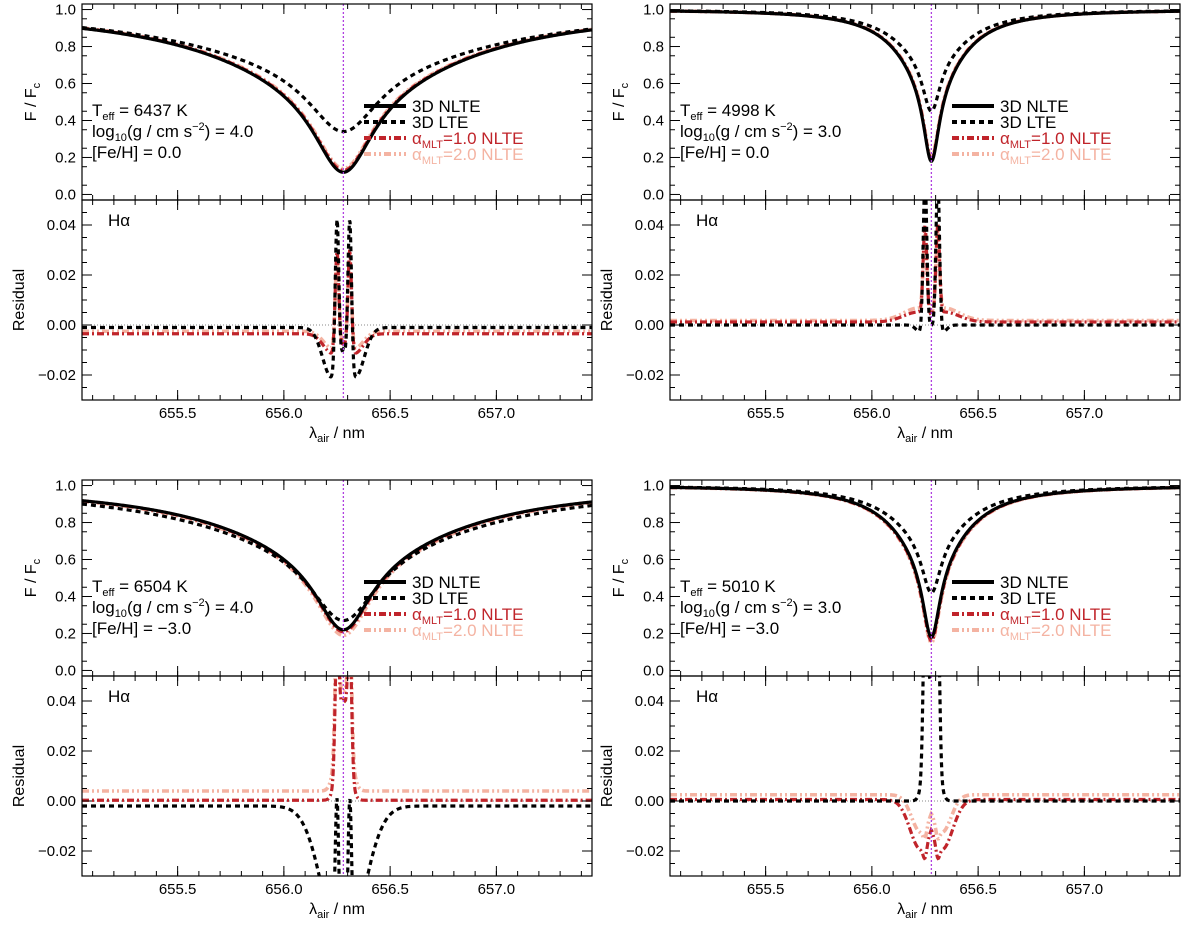  What do you see at coordinates (817, 131) in the screenshot?
I see `logg-value: ) = 3.0` at bounding box center [817, 131].